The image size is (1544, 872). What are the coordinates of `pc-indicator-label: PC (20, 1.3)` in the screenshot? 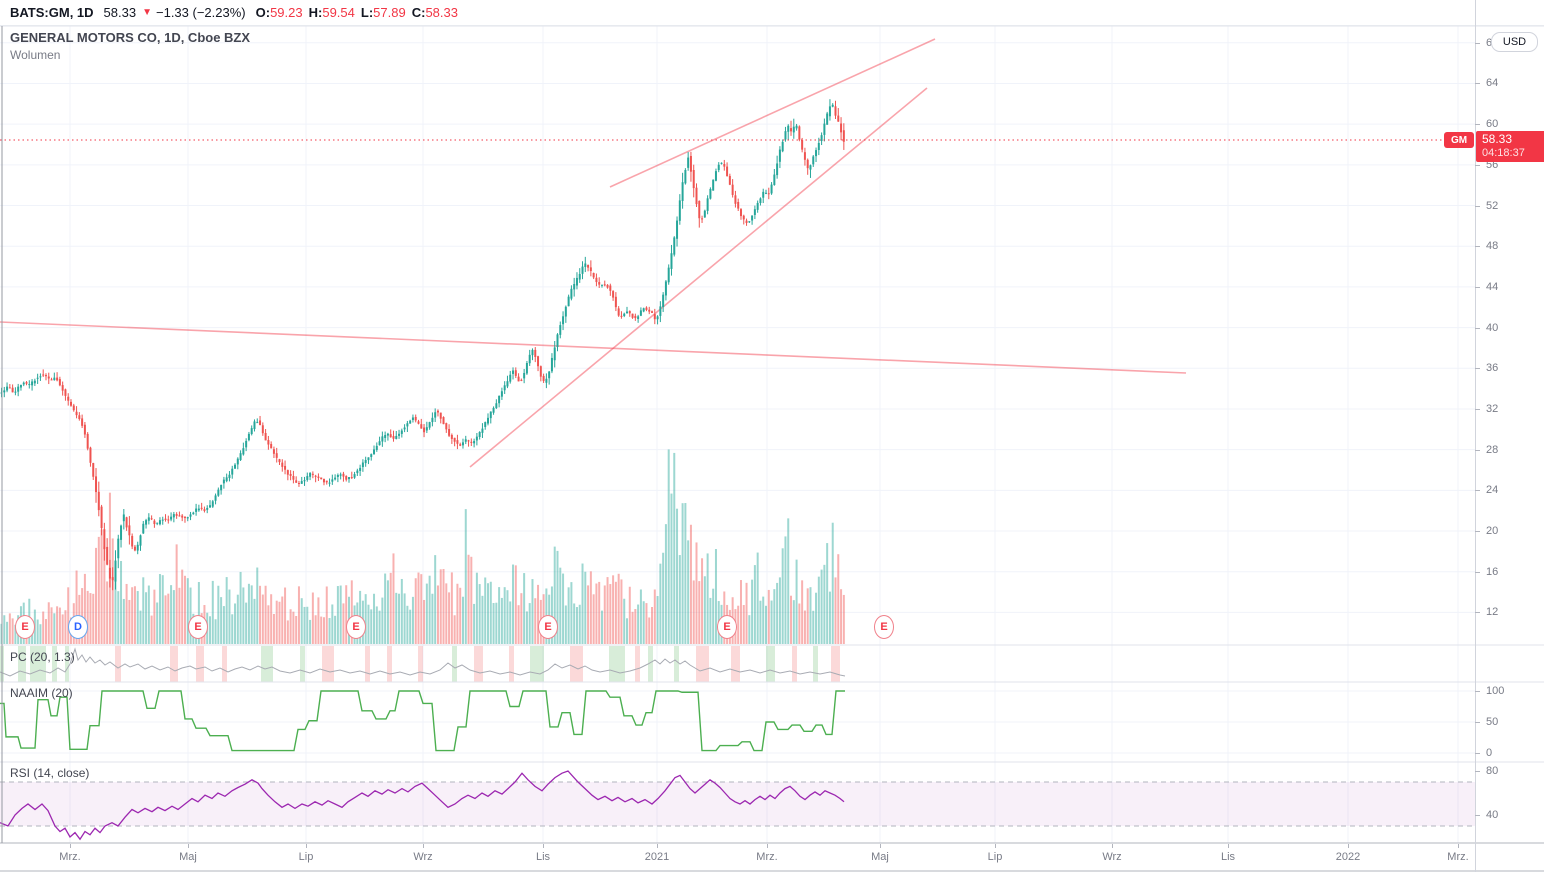 It's located at (42, 657).